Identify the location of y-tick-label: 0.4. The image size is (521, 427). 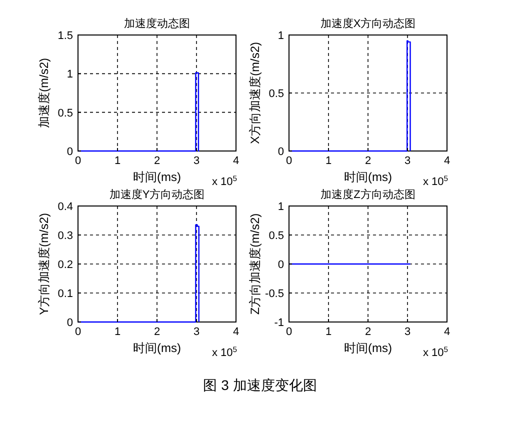
(65, 207).